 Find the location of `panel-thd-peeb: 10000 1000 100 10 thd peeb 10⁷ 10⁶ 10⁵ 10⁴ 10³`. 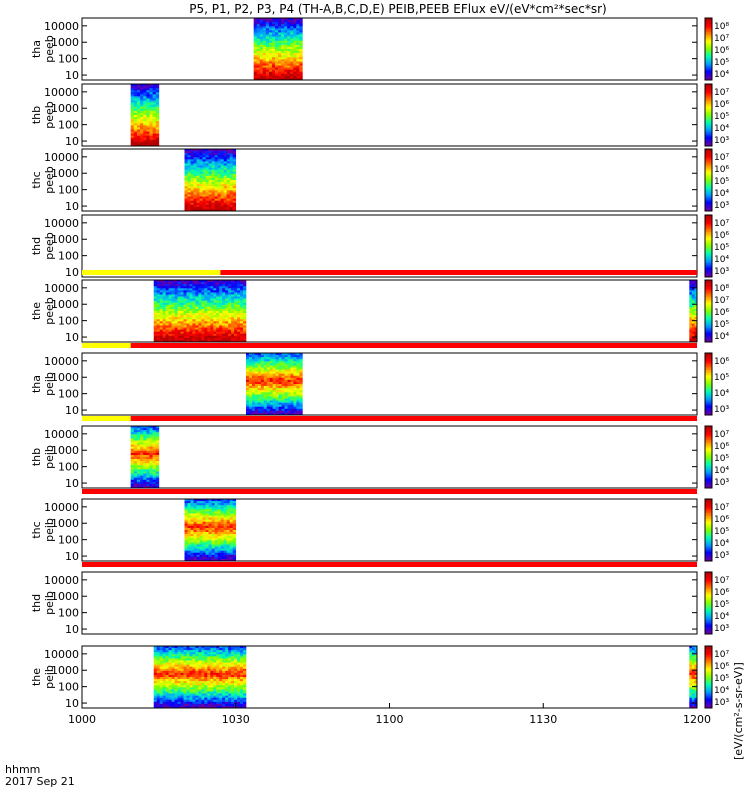

panel-thd-peeb: 10000 1000 100 10 thd peeb 10⁷ 10⁶ 10⁵ 10⁴ 10³ is located at coordinates (379, 246).